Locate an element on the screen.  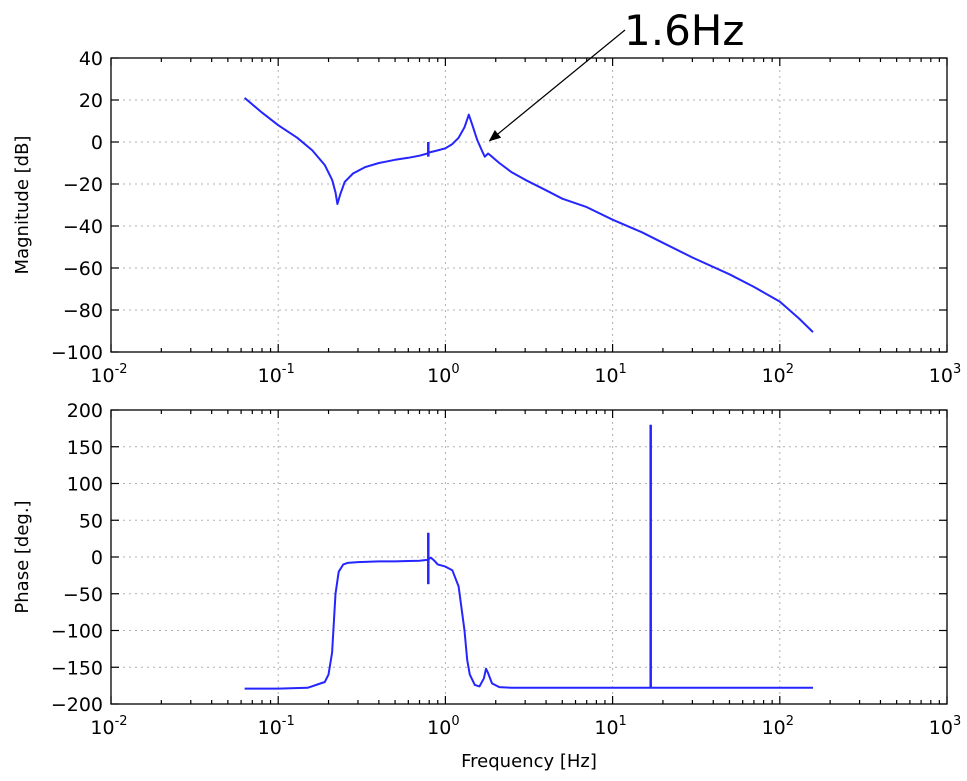
y-tick-label: 200 is located at coordinates (85, 411).